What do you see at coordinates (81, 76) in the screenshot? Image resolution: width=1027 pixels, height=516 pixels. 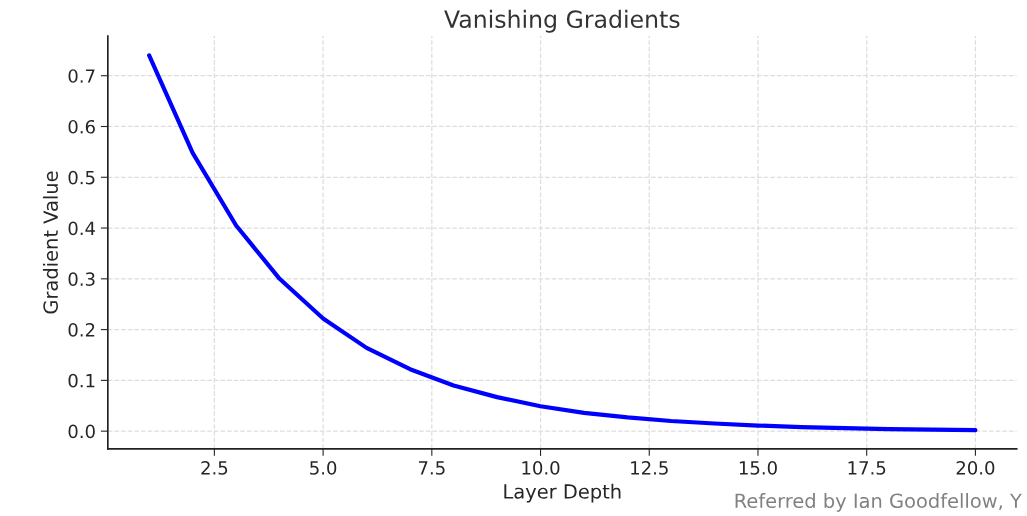 I see `y-tick-label: 0.7` at bounding box center [81, 76].